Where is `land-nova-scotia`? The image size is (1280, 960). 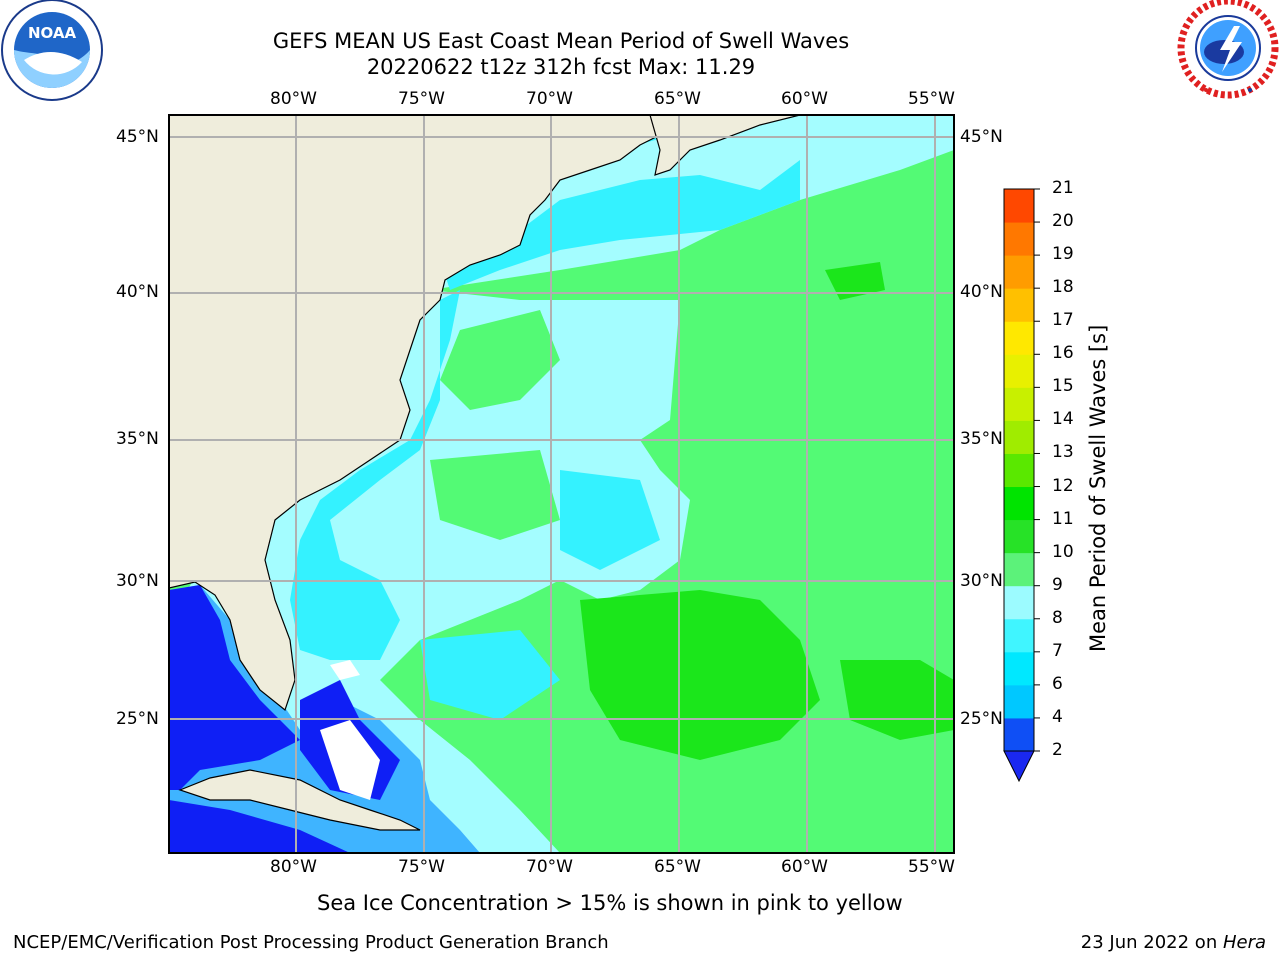 land-nova-scotia is located at coordinates (725, 145).